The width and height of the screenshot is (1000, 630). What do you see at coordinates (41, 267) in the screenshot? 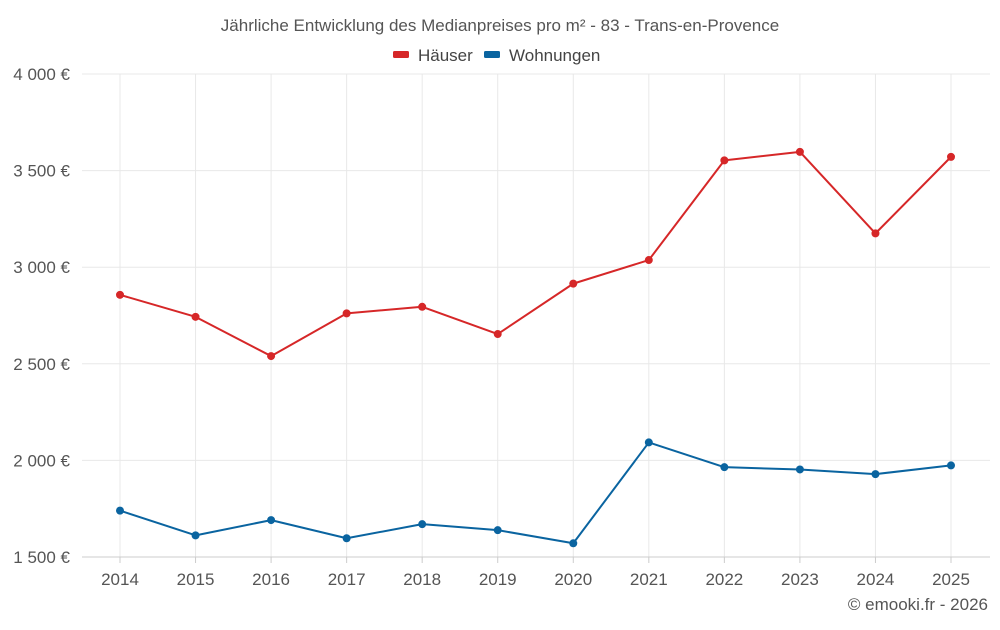
I see `y-tick-label: 3 000 €` at bounding box center [41, 267].